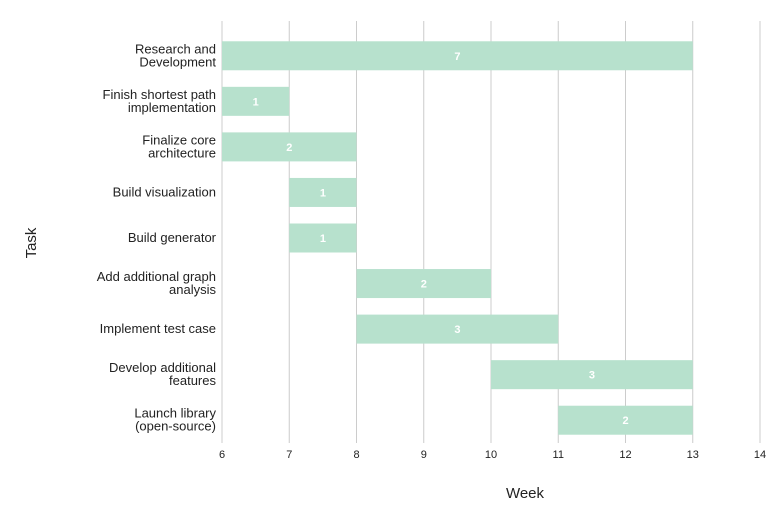 Image resolution: width=781 pixels, height=515 pixels. I want to click on task-label-line: Finalize core, so click(179, 139).